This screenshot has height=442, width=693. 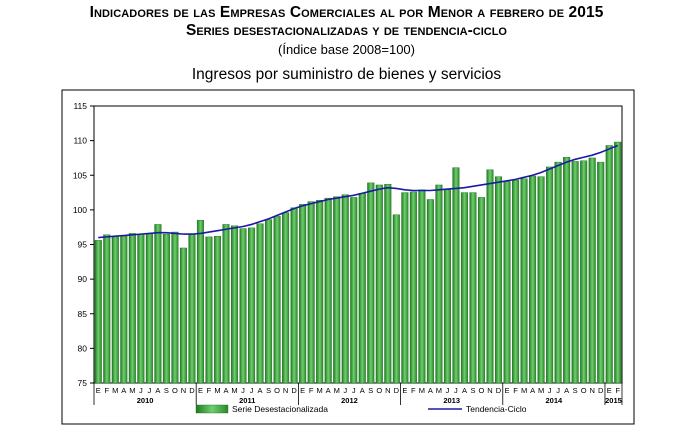 What do you see at coordinates (83, 314) in the screenshot?
I see `y-tick-label: 85` at bounding box center [83, 314].